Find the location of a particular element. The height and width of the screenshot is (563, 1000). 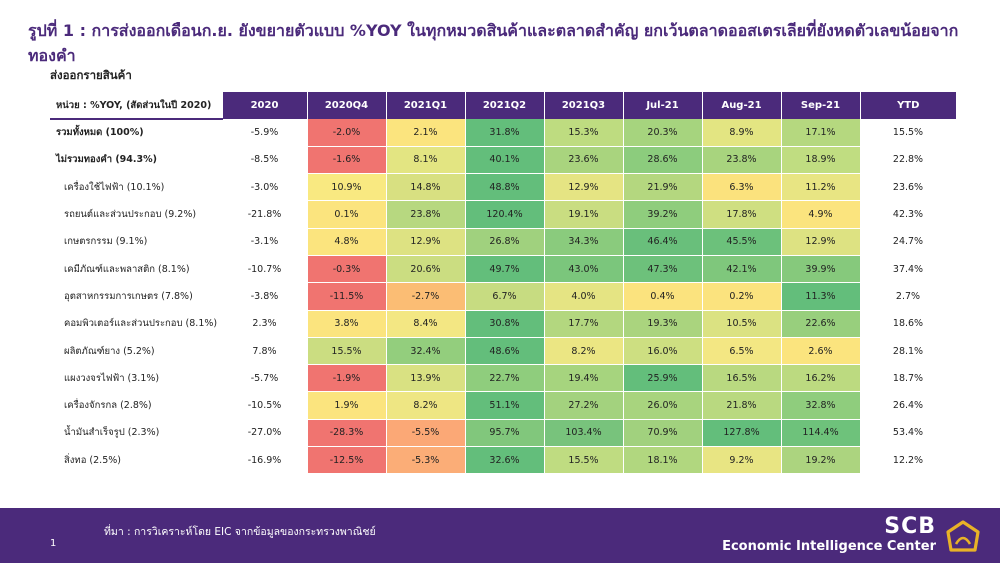

table-cell: 10.9% is located at coordinates (347, 187).